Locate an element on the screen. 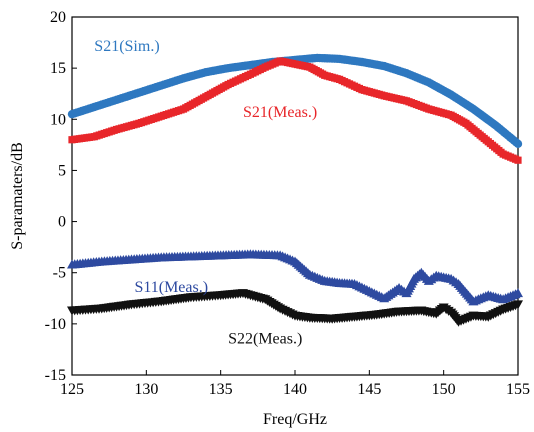 Image resolution: width=534 pixels, height=432 pixels. y-tick-label: -15 is located at coordinates (55, 375).